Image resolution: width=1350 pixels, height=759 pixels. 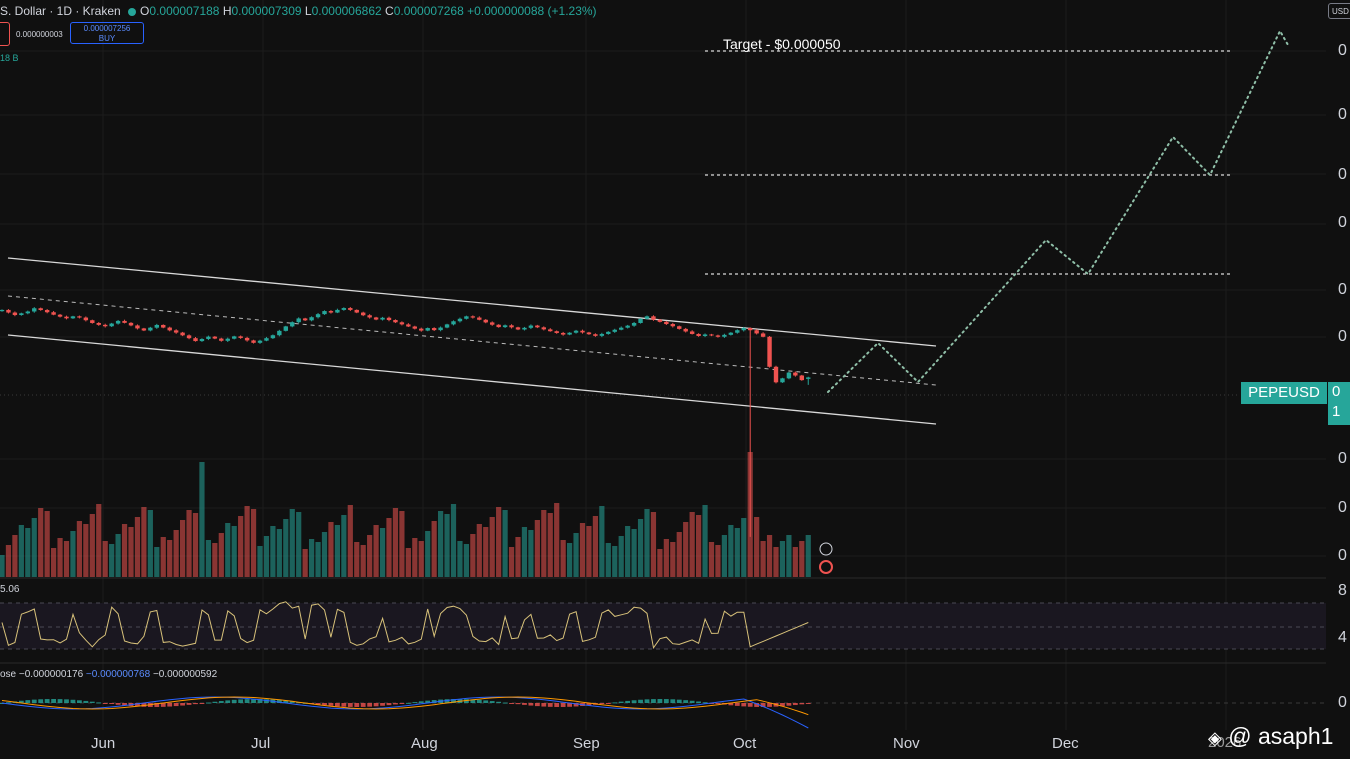 I want to click on macd-pane, so click(x=663, y=712).